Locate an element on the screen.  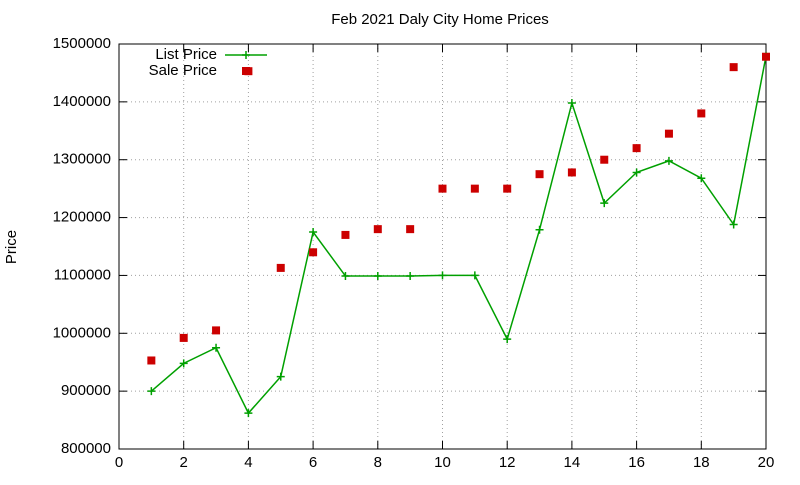
y-tick-label: 1400000 is located at coordinates (82, 101).